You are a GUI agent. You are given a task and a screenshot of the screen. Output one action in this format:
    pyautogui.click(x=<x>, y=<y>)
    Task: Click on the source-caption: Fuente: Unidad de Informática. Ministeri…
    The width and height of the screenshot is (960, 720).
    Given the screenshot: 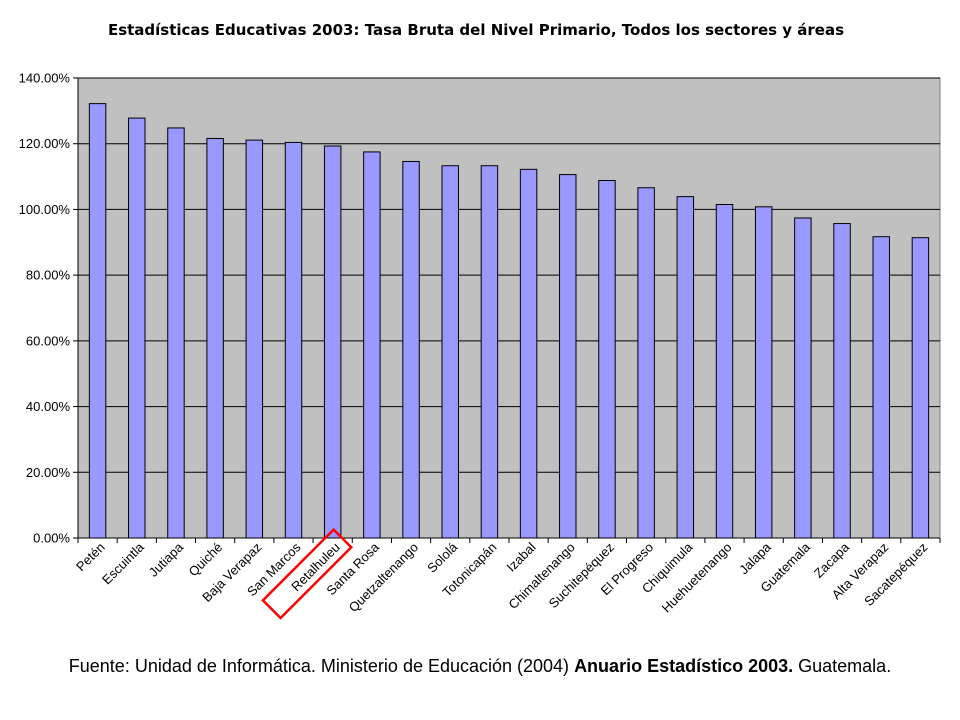 What is the action you would take?
    pyautogui.click(x=480, y=666)
    